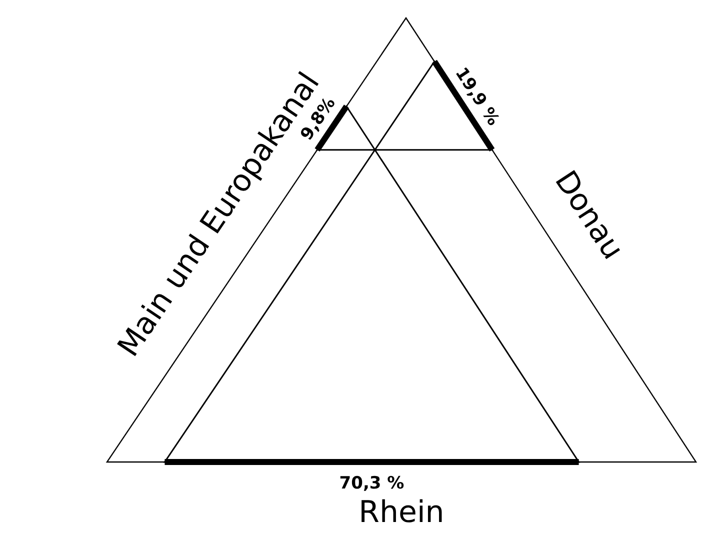  I want to click on data-label: 70,3 %, so click(371, 484).